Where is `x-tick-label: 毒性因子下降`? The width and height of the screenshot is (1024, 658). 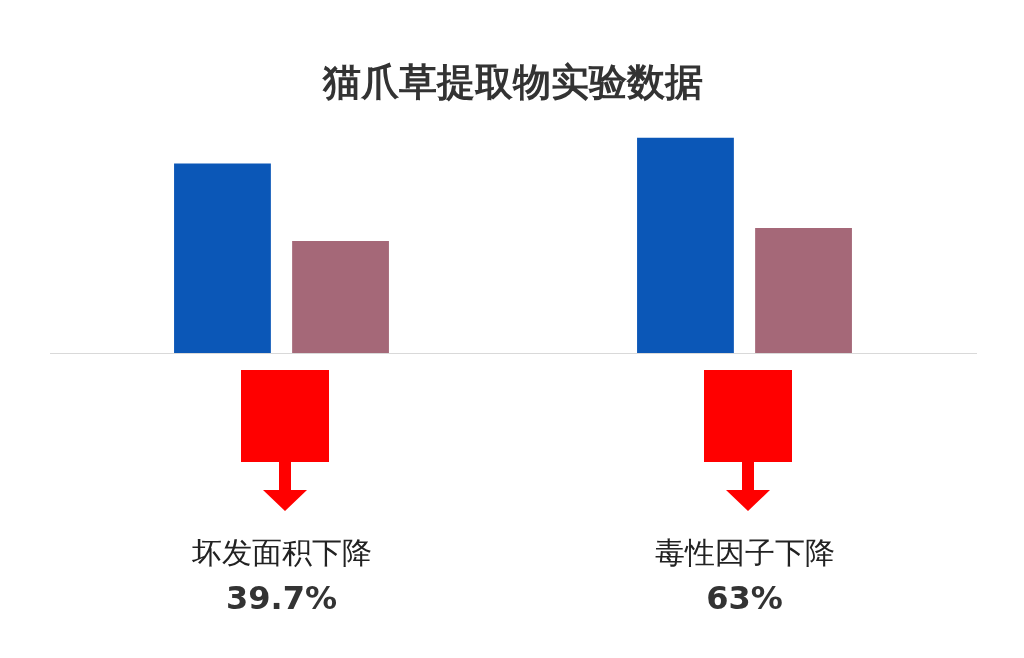 x-tick-label: 毒性因子下降 is located at coordinates (744, 552).